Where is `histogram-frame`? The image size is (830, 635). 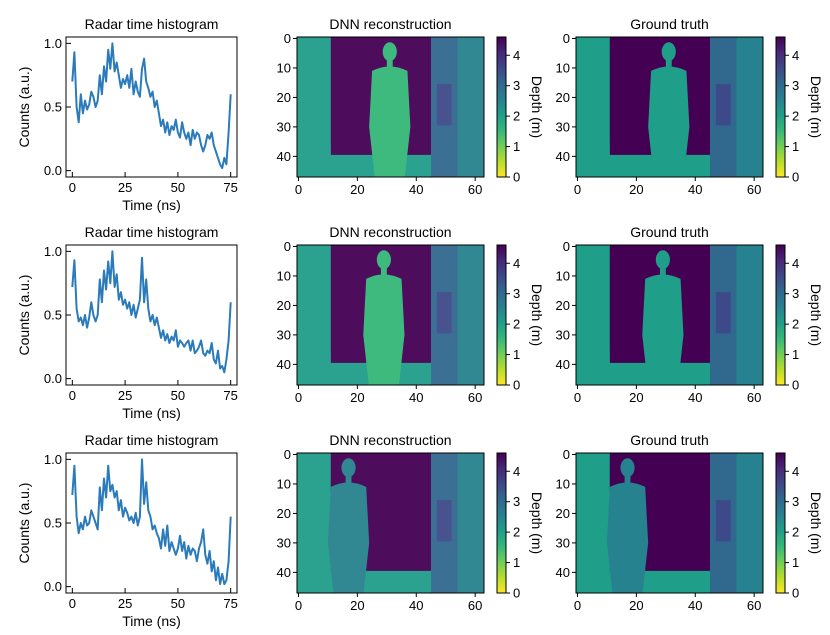 histogram-frame is located at coordinates (151, 107).